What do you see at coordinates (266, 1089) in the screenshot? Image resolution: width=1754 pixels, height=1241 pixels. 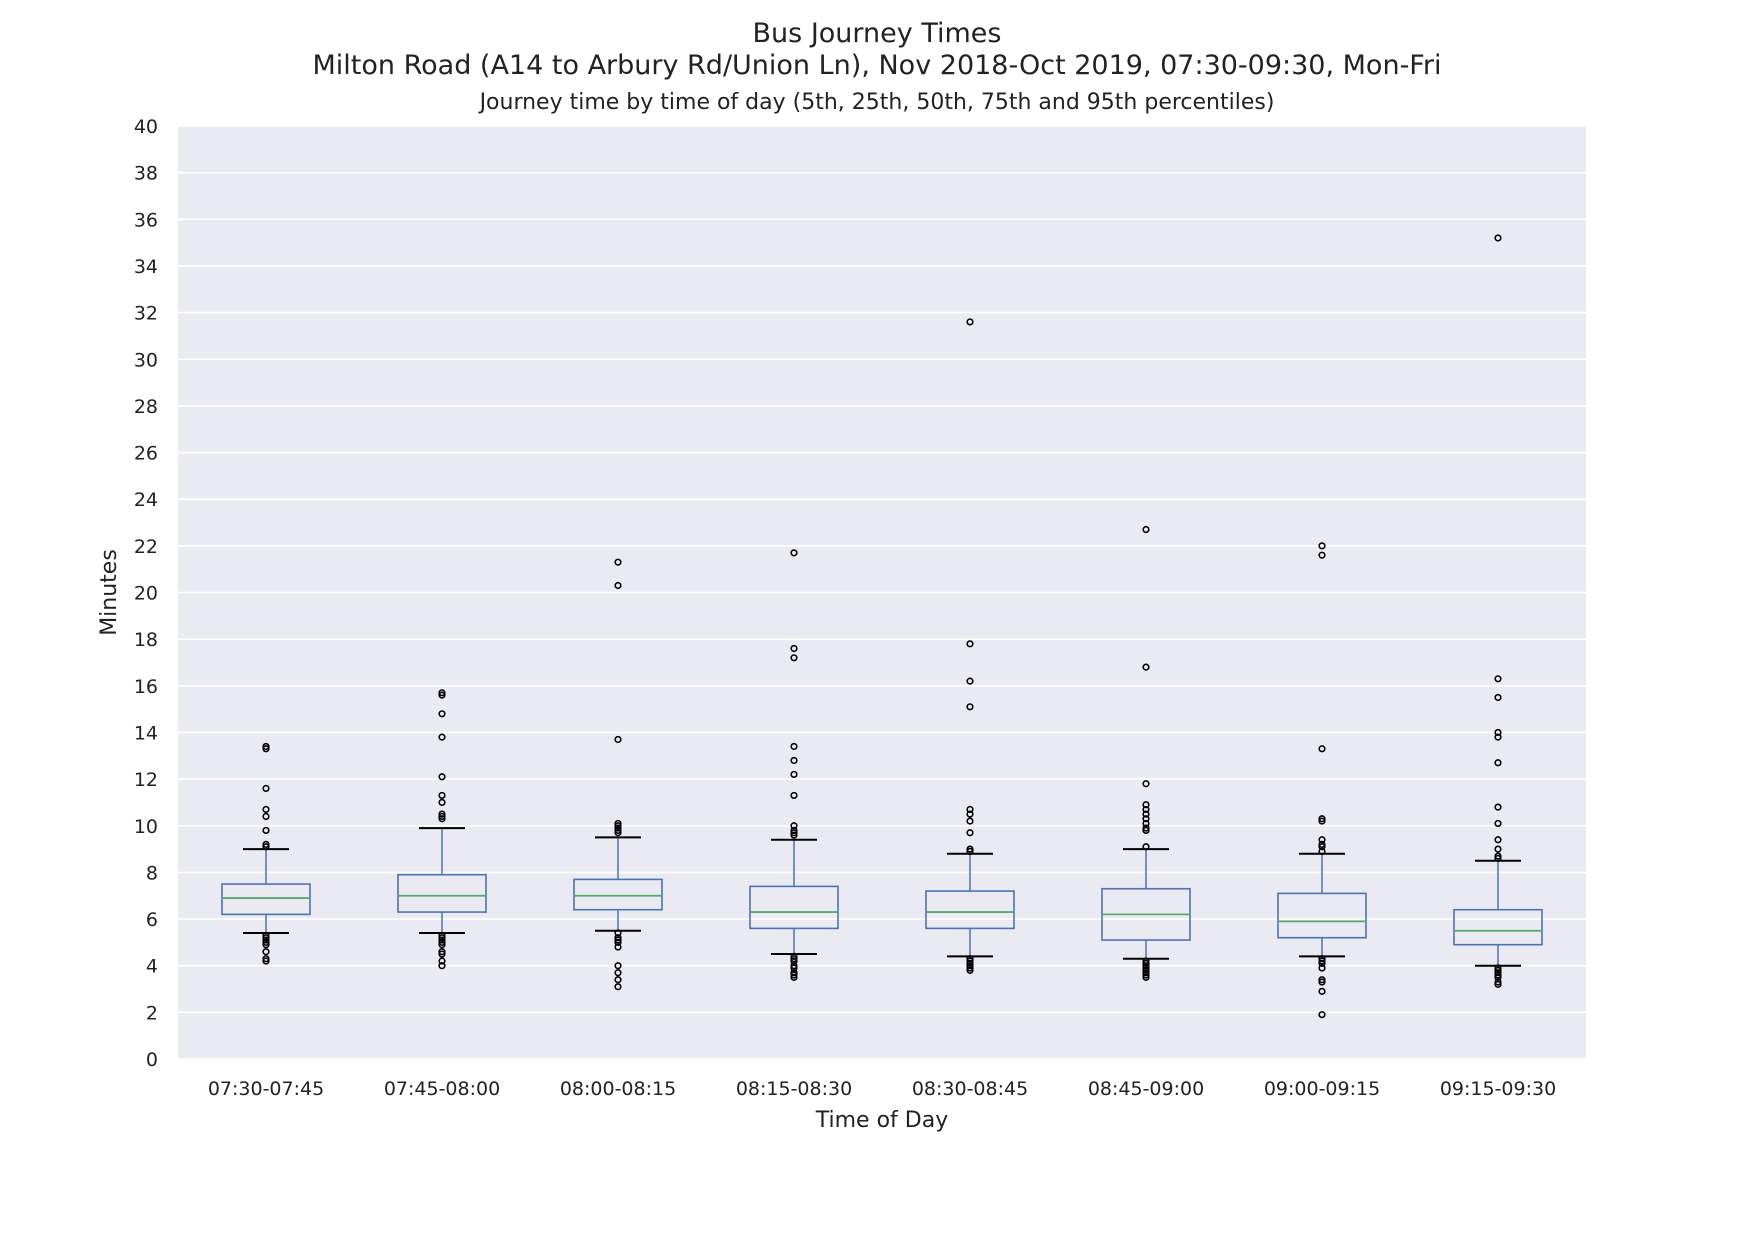 I see `x-tick-label: 07:30-07:45` at bounding box center [266, 1089].